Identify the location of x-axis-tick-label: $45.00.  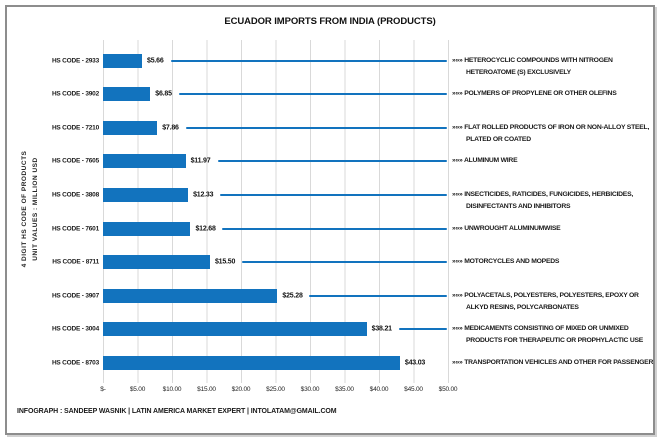
(413, 389).